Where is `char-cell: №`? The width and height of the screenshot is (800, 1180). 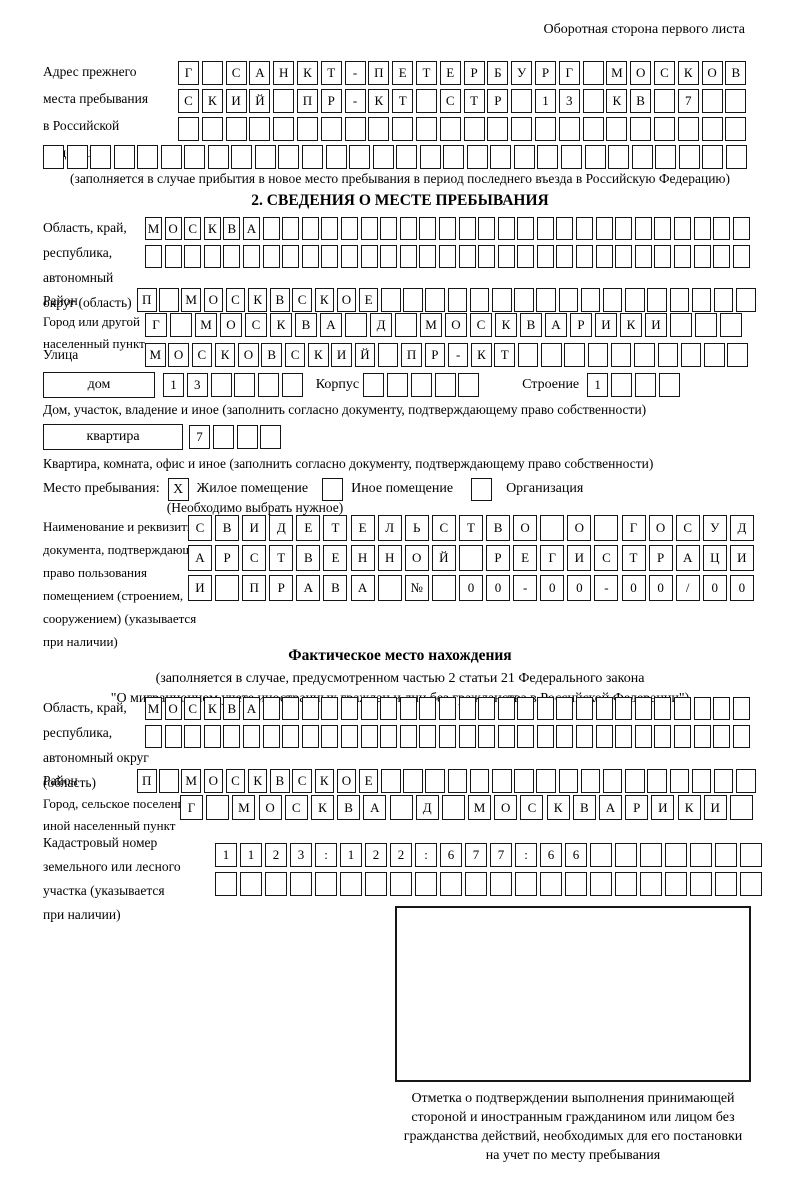
char-cell: № is located at coordinates (416, 588).